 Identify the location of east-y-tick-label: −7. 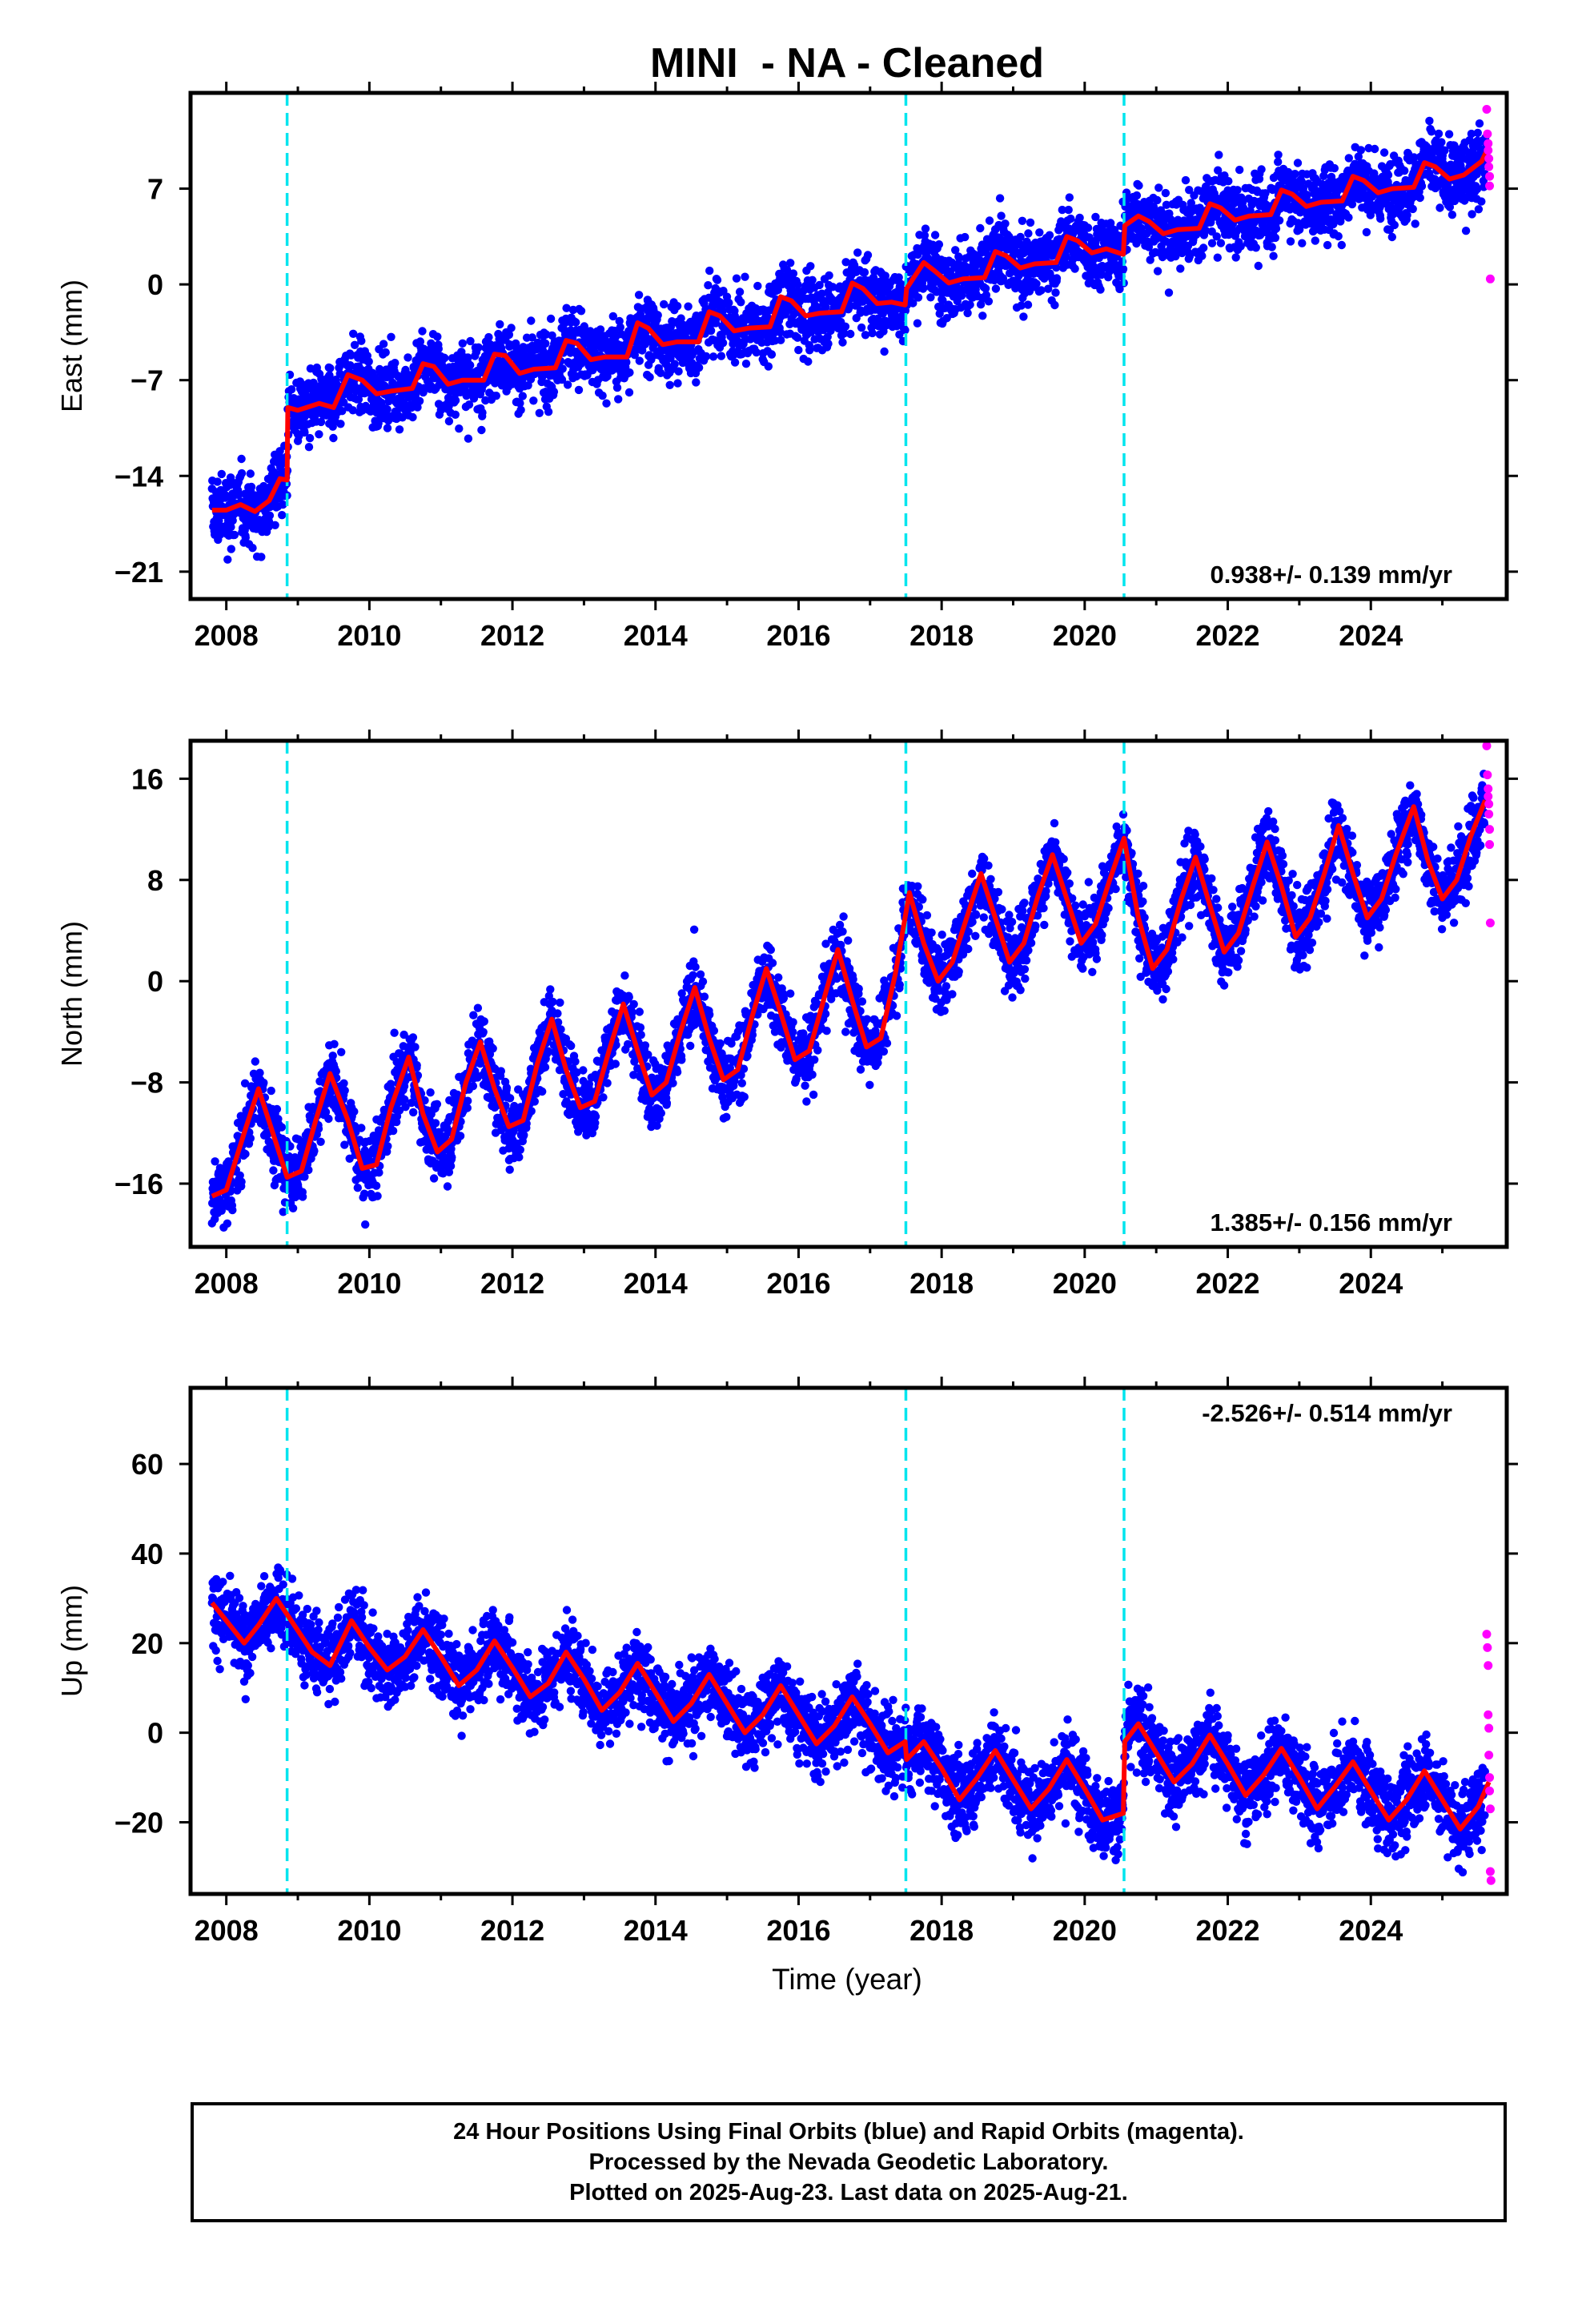
(146, 380).